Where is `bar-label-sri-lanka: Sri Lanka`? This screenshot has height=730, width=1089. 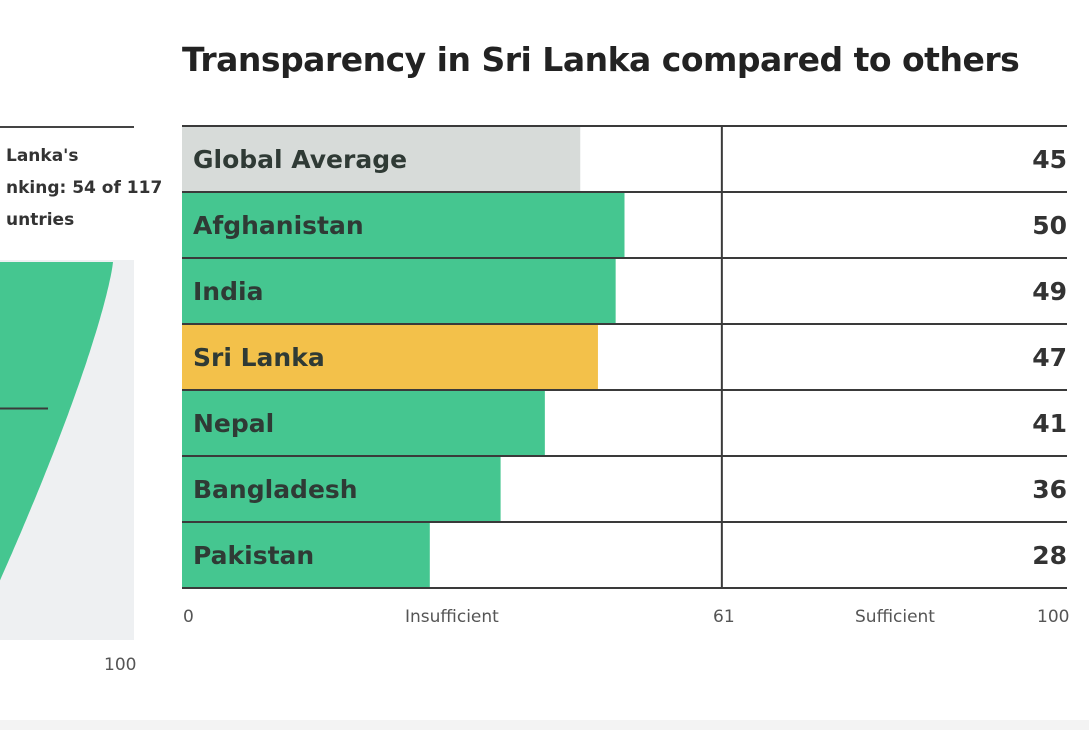
bar-label-sri-lanka: Sri Lanka is located at coordinates (259, 357).